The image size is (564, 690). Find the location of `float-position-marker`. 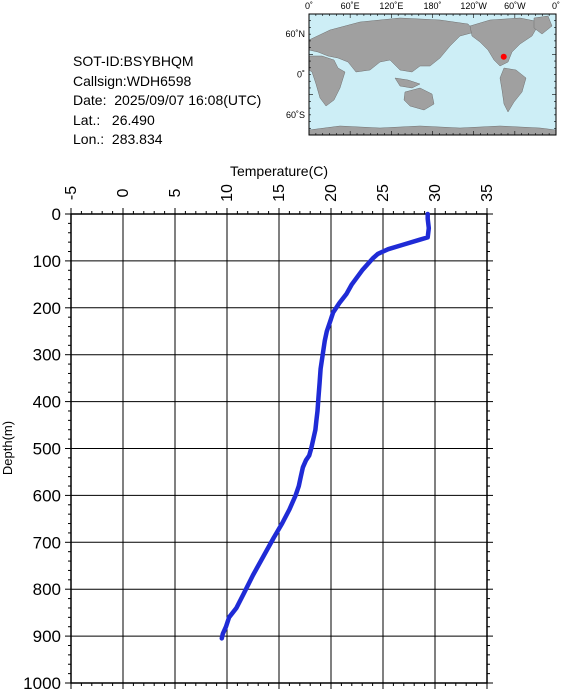

float-position-marker is located at coordinates (503, 56).